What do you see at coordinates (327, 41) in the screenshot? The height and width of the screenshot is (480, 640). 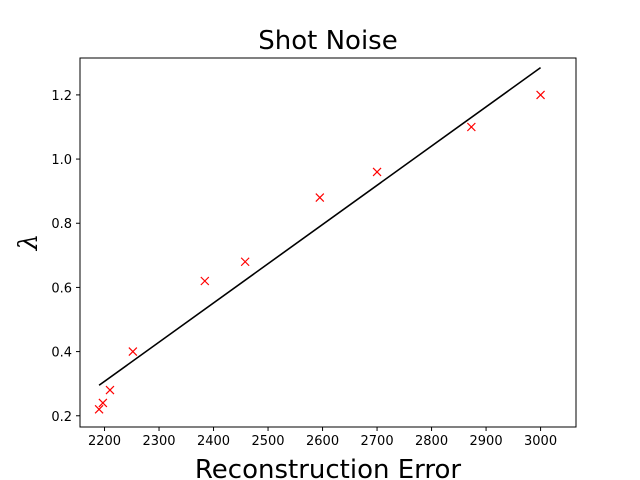 I see `chart-title: Shot Noise` at bounding box center [327, 41].